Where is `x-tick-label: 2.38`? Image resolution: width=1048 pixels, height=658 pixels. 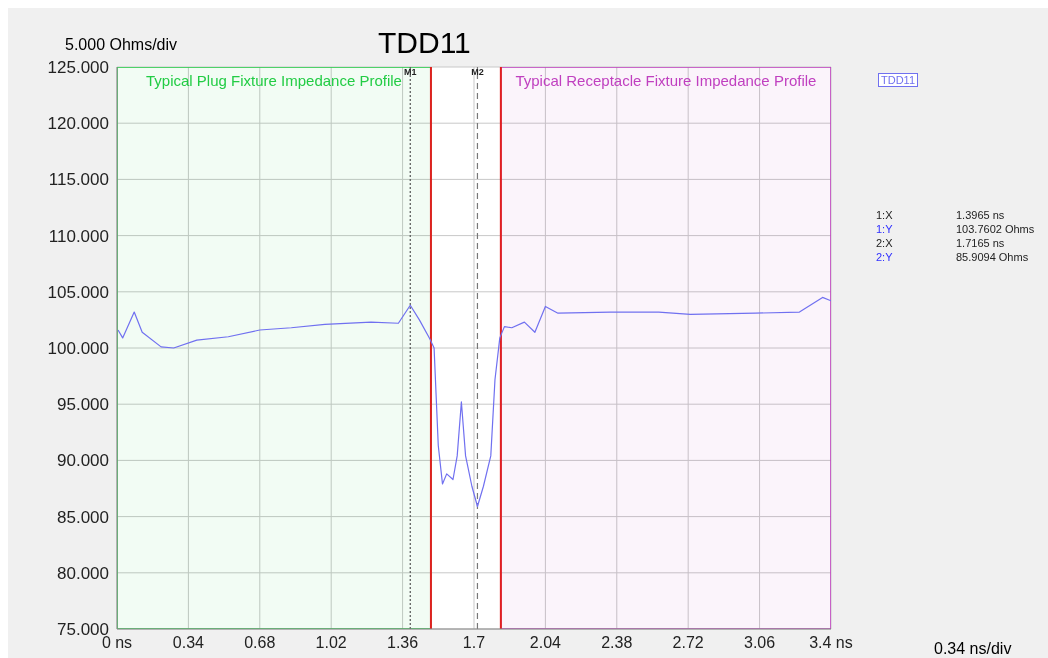
x-tick-label: 2.38 is located at coordinates (617, 643).